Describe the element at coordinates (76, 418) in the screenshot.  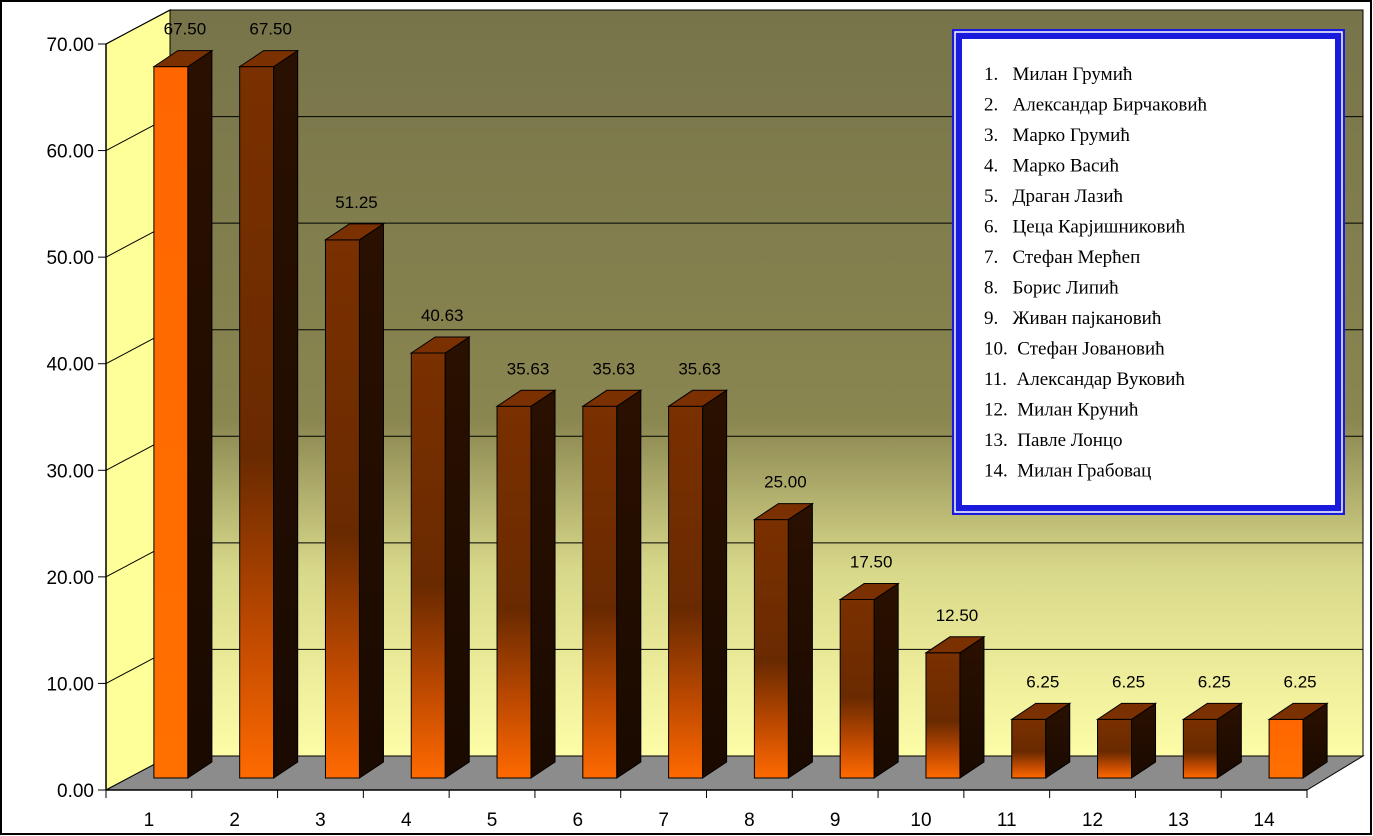
I see `y-axis: 0.00 10.00 20.00 30.00 40.00 50.00 60.00 70.00` at that location.